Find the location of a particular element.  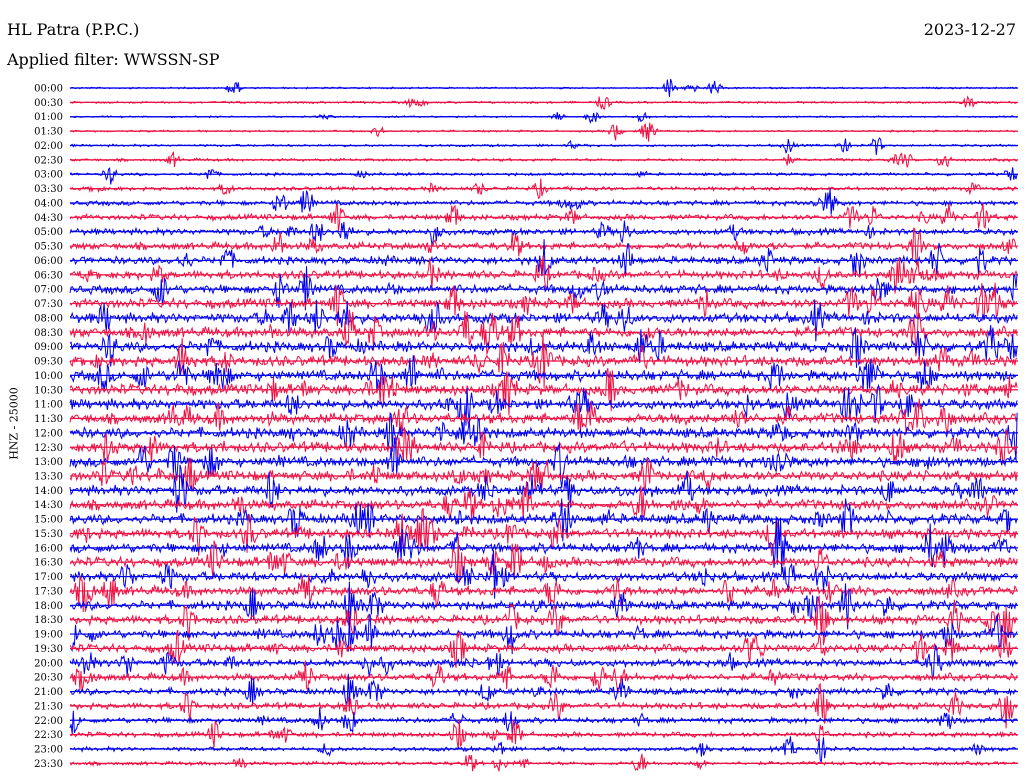

time-tick-label: 12:30 is located at coordinates (48, 448).